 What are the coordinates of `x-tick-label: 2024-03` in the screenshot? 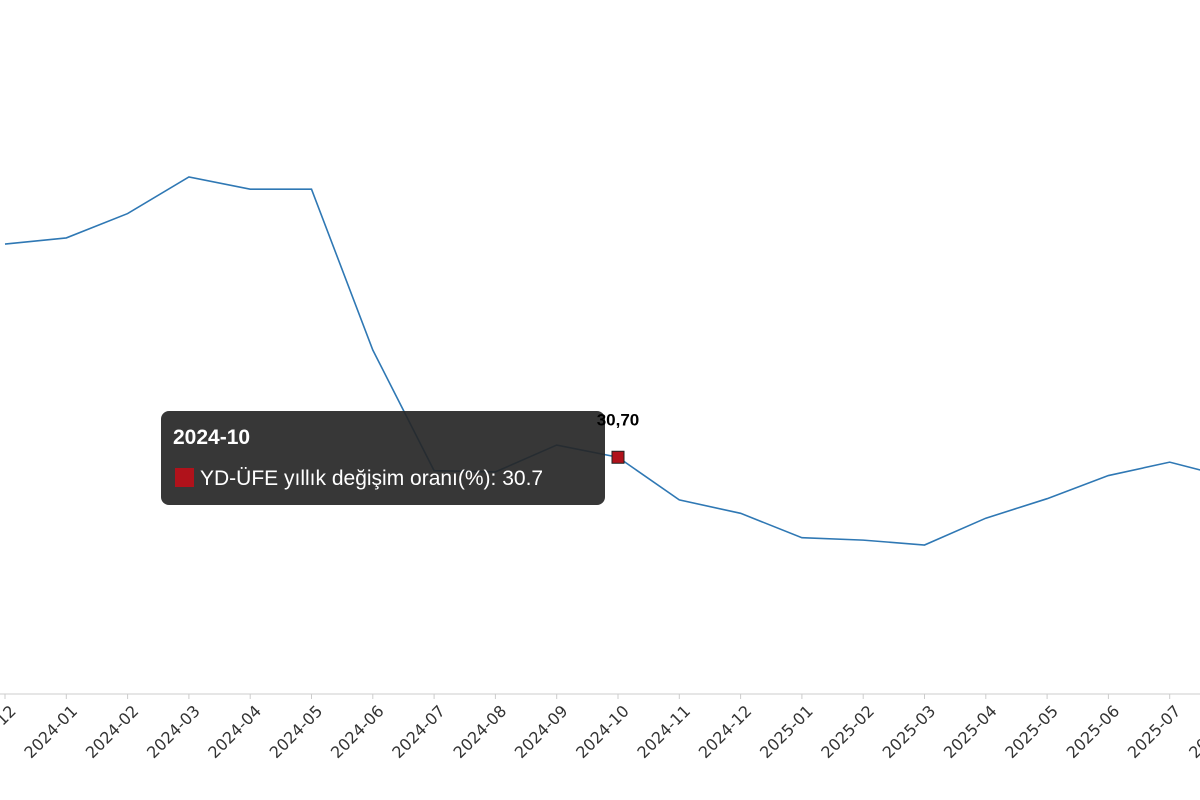 It's located at (173, 731).